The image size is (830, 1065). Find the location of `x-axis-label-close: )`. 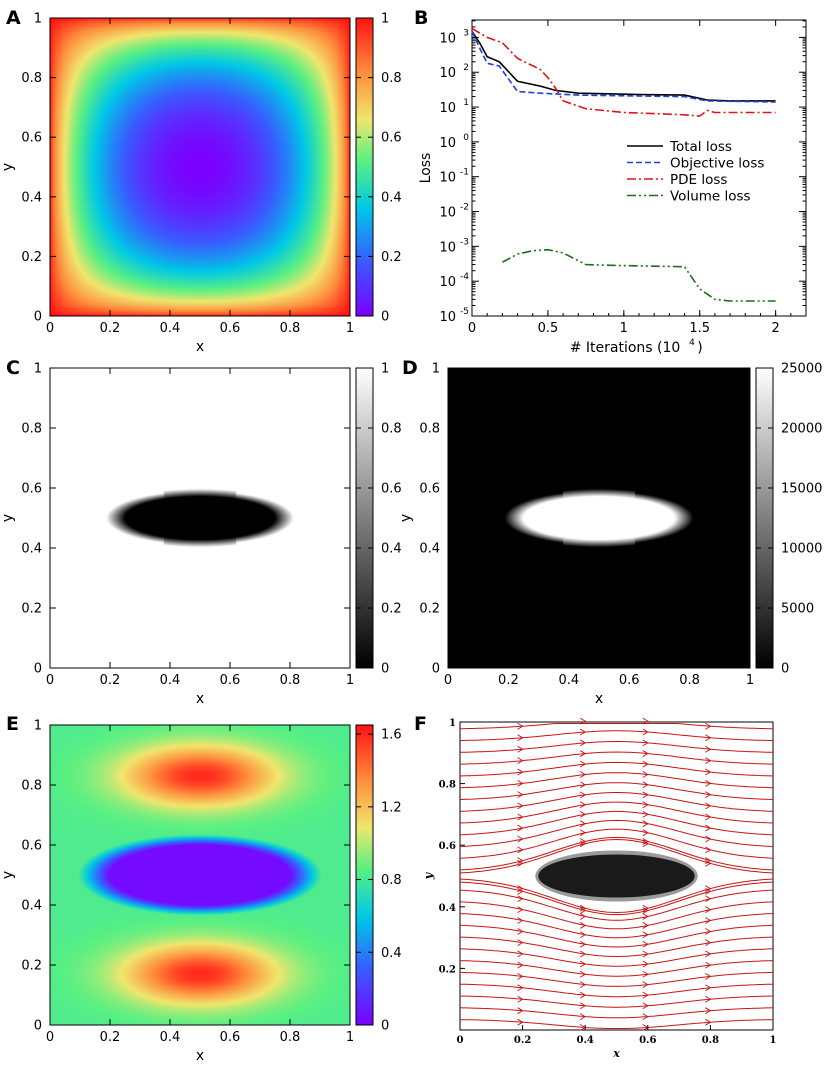

x-axis-label-close: ) is located at coordinates (699, 348).